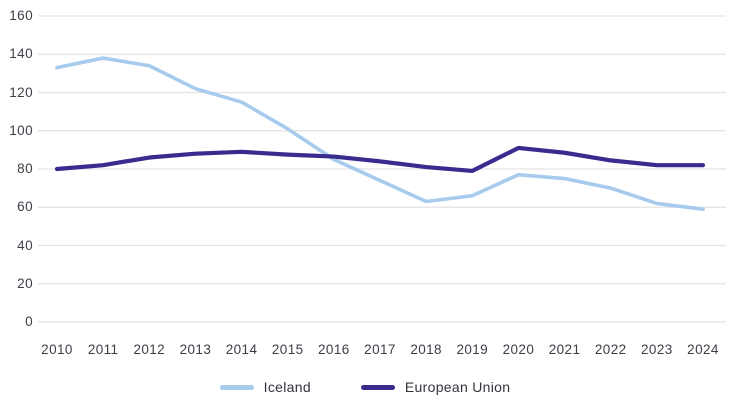 The width and height of the screenshot is (730, 412). I want to click on y-tick-label: 80, so click(25, 168).